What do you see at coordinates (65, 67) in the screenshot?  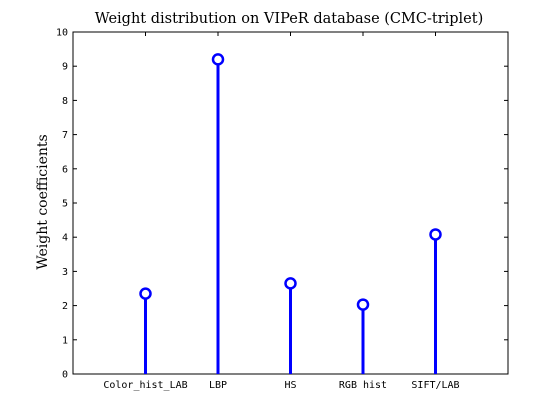 I see `y-tick-label: 9` at bounding box center [65, 67].